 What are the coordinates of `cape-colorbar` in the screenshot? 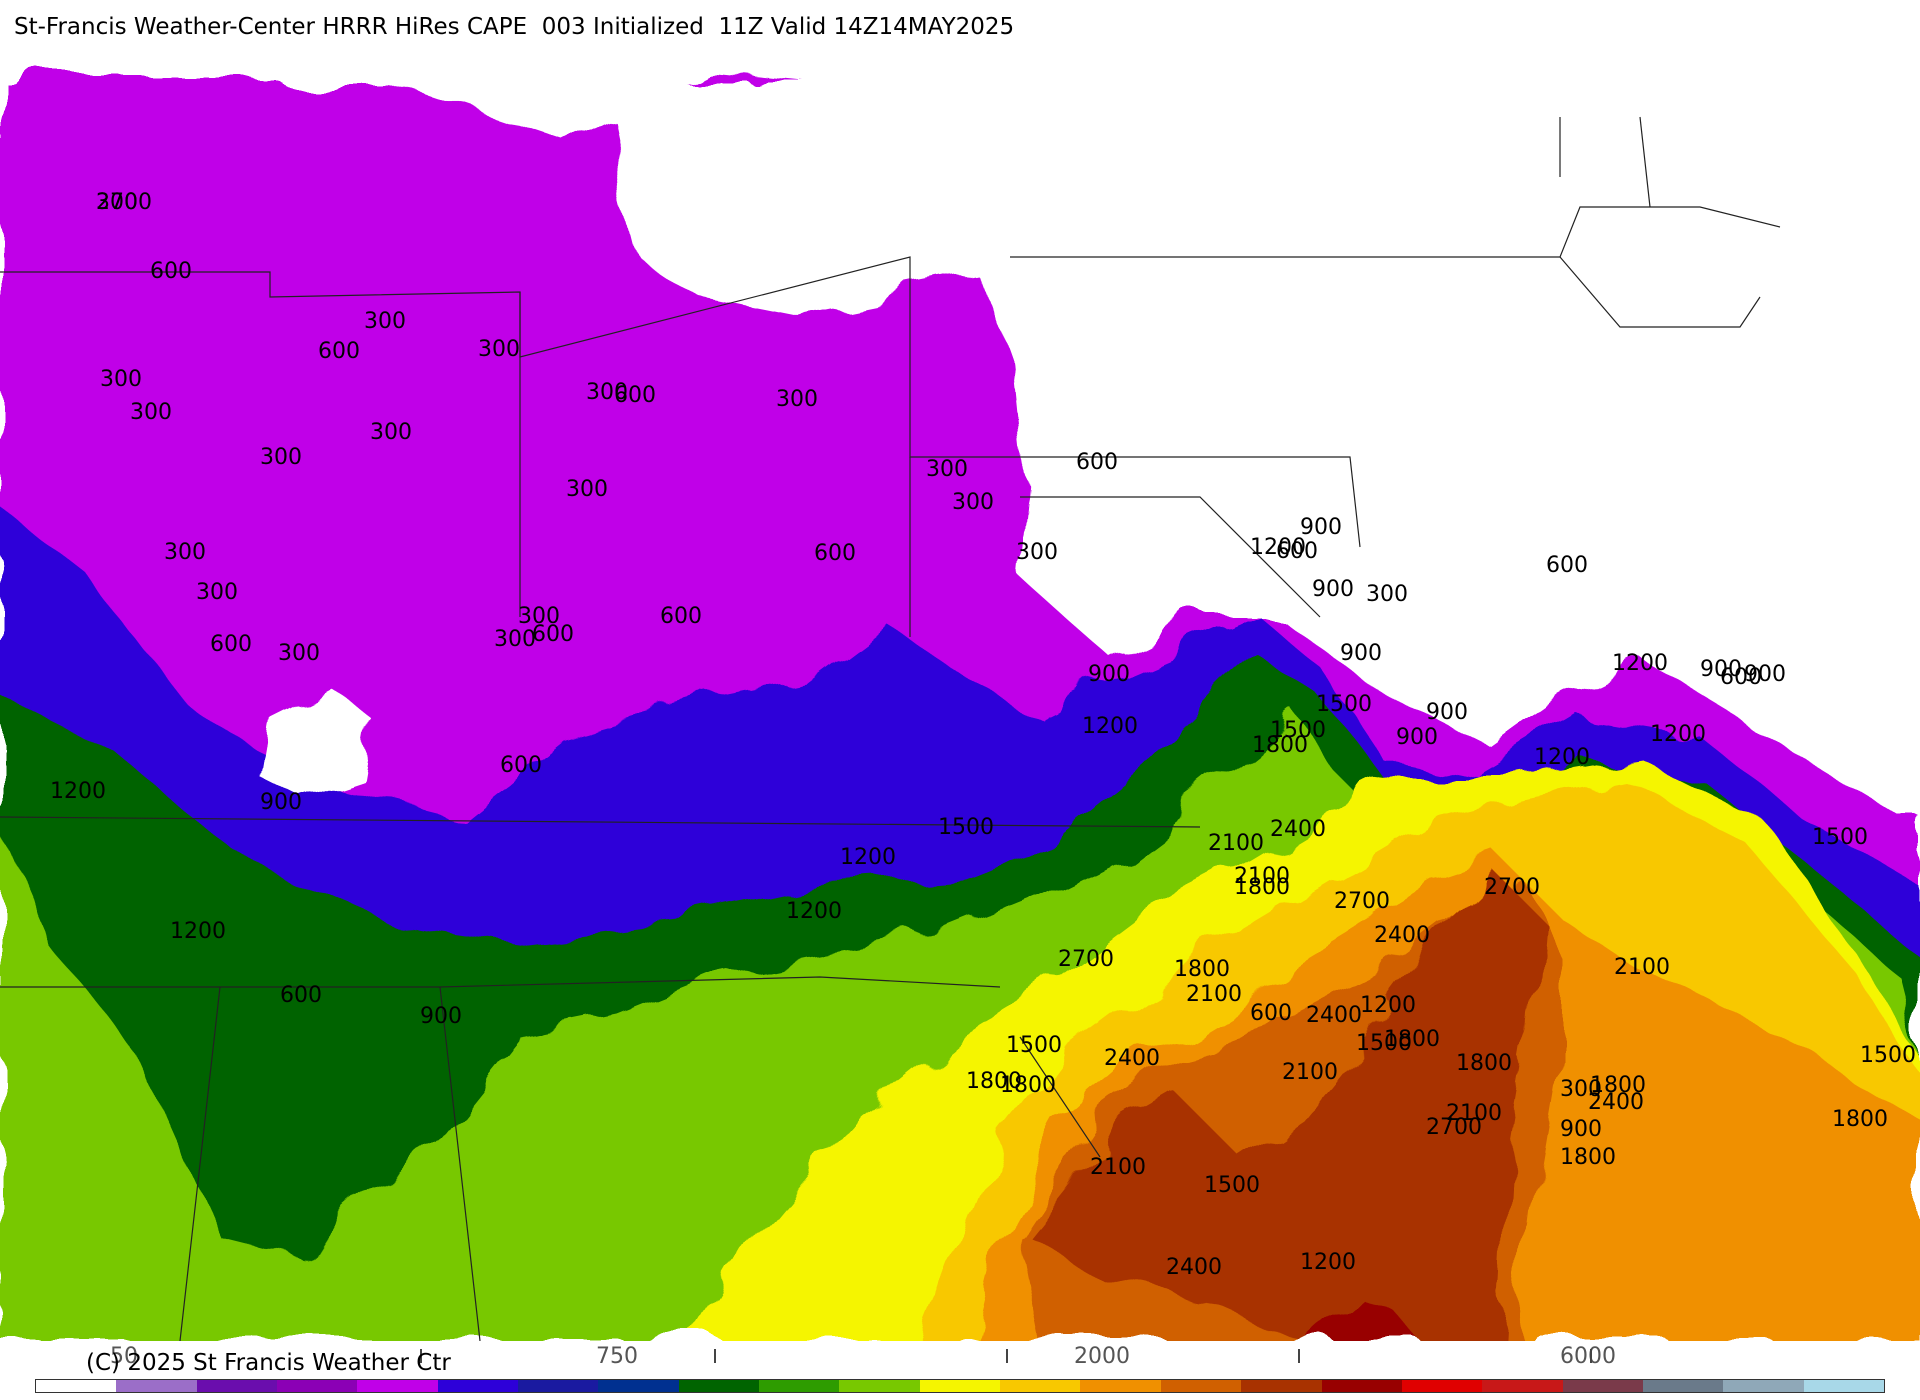 It's located at (960, 1386).